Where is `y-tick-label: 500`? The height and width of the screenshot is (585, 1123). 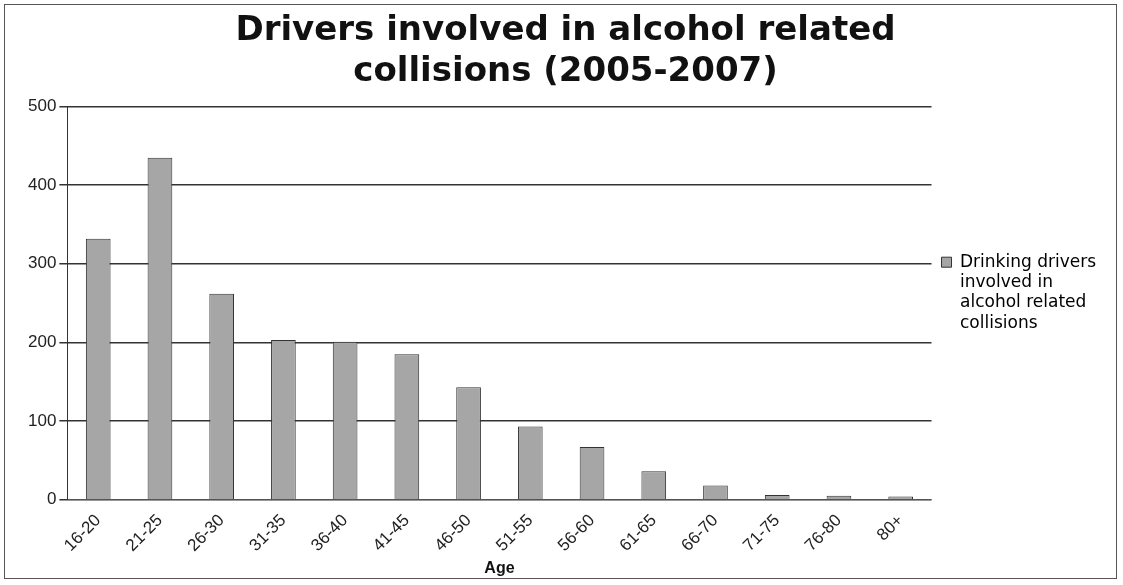 y-tick-label: 500 is located at coordinates (42, 106).